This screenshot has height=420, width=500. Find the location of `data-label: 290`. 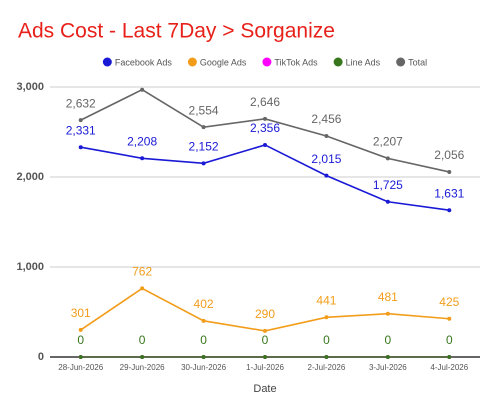

data-label: 290 is located at coordinates (265, 314).